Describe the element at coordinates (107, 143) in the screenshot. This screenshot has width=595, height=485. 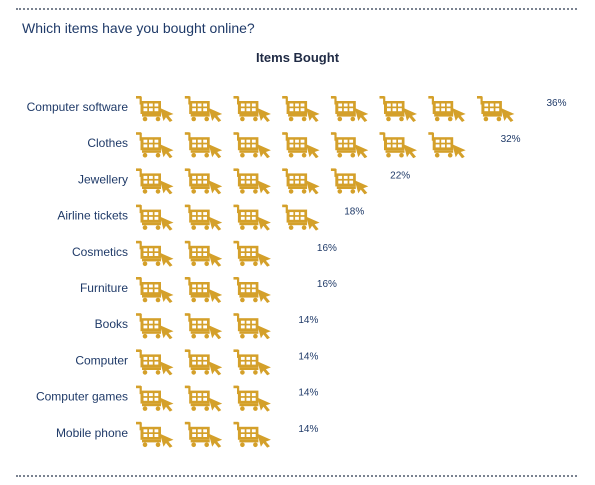
I see `category-label: Clothes` at that location.